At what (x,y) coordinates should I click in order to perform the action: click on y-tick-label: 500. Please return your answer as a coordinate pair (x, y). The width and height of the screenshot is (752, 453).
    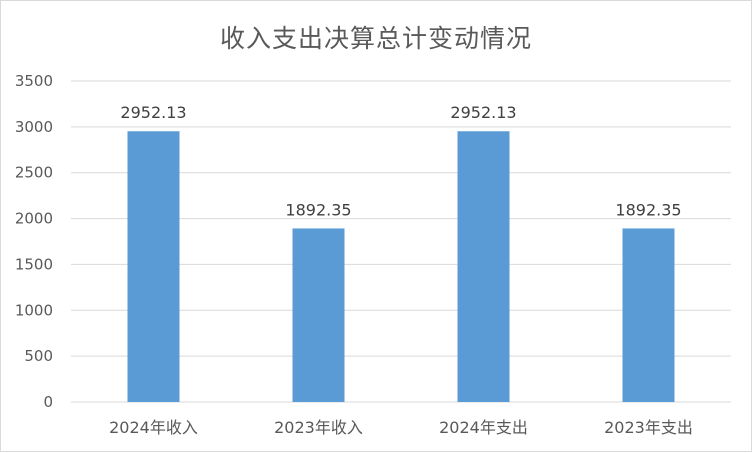
    Looking at the image, I should click on (38, 356).